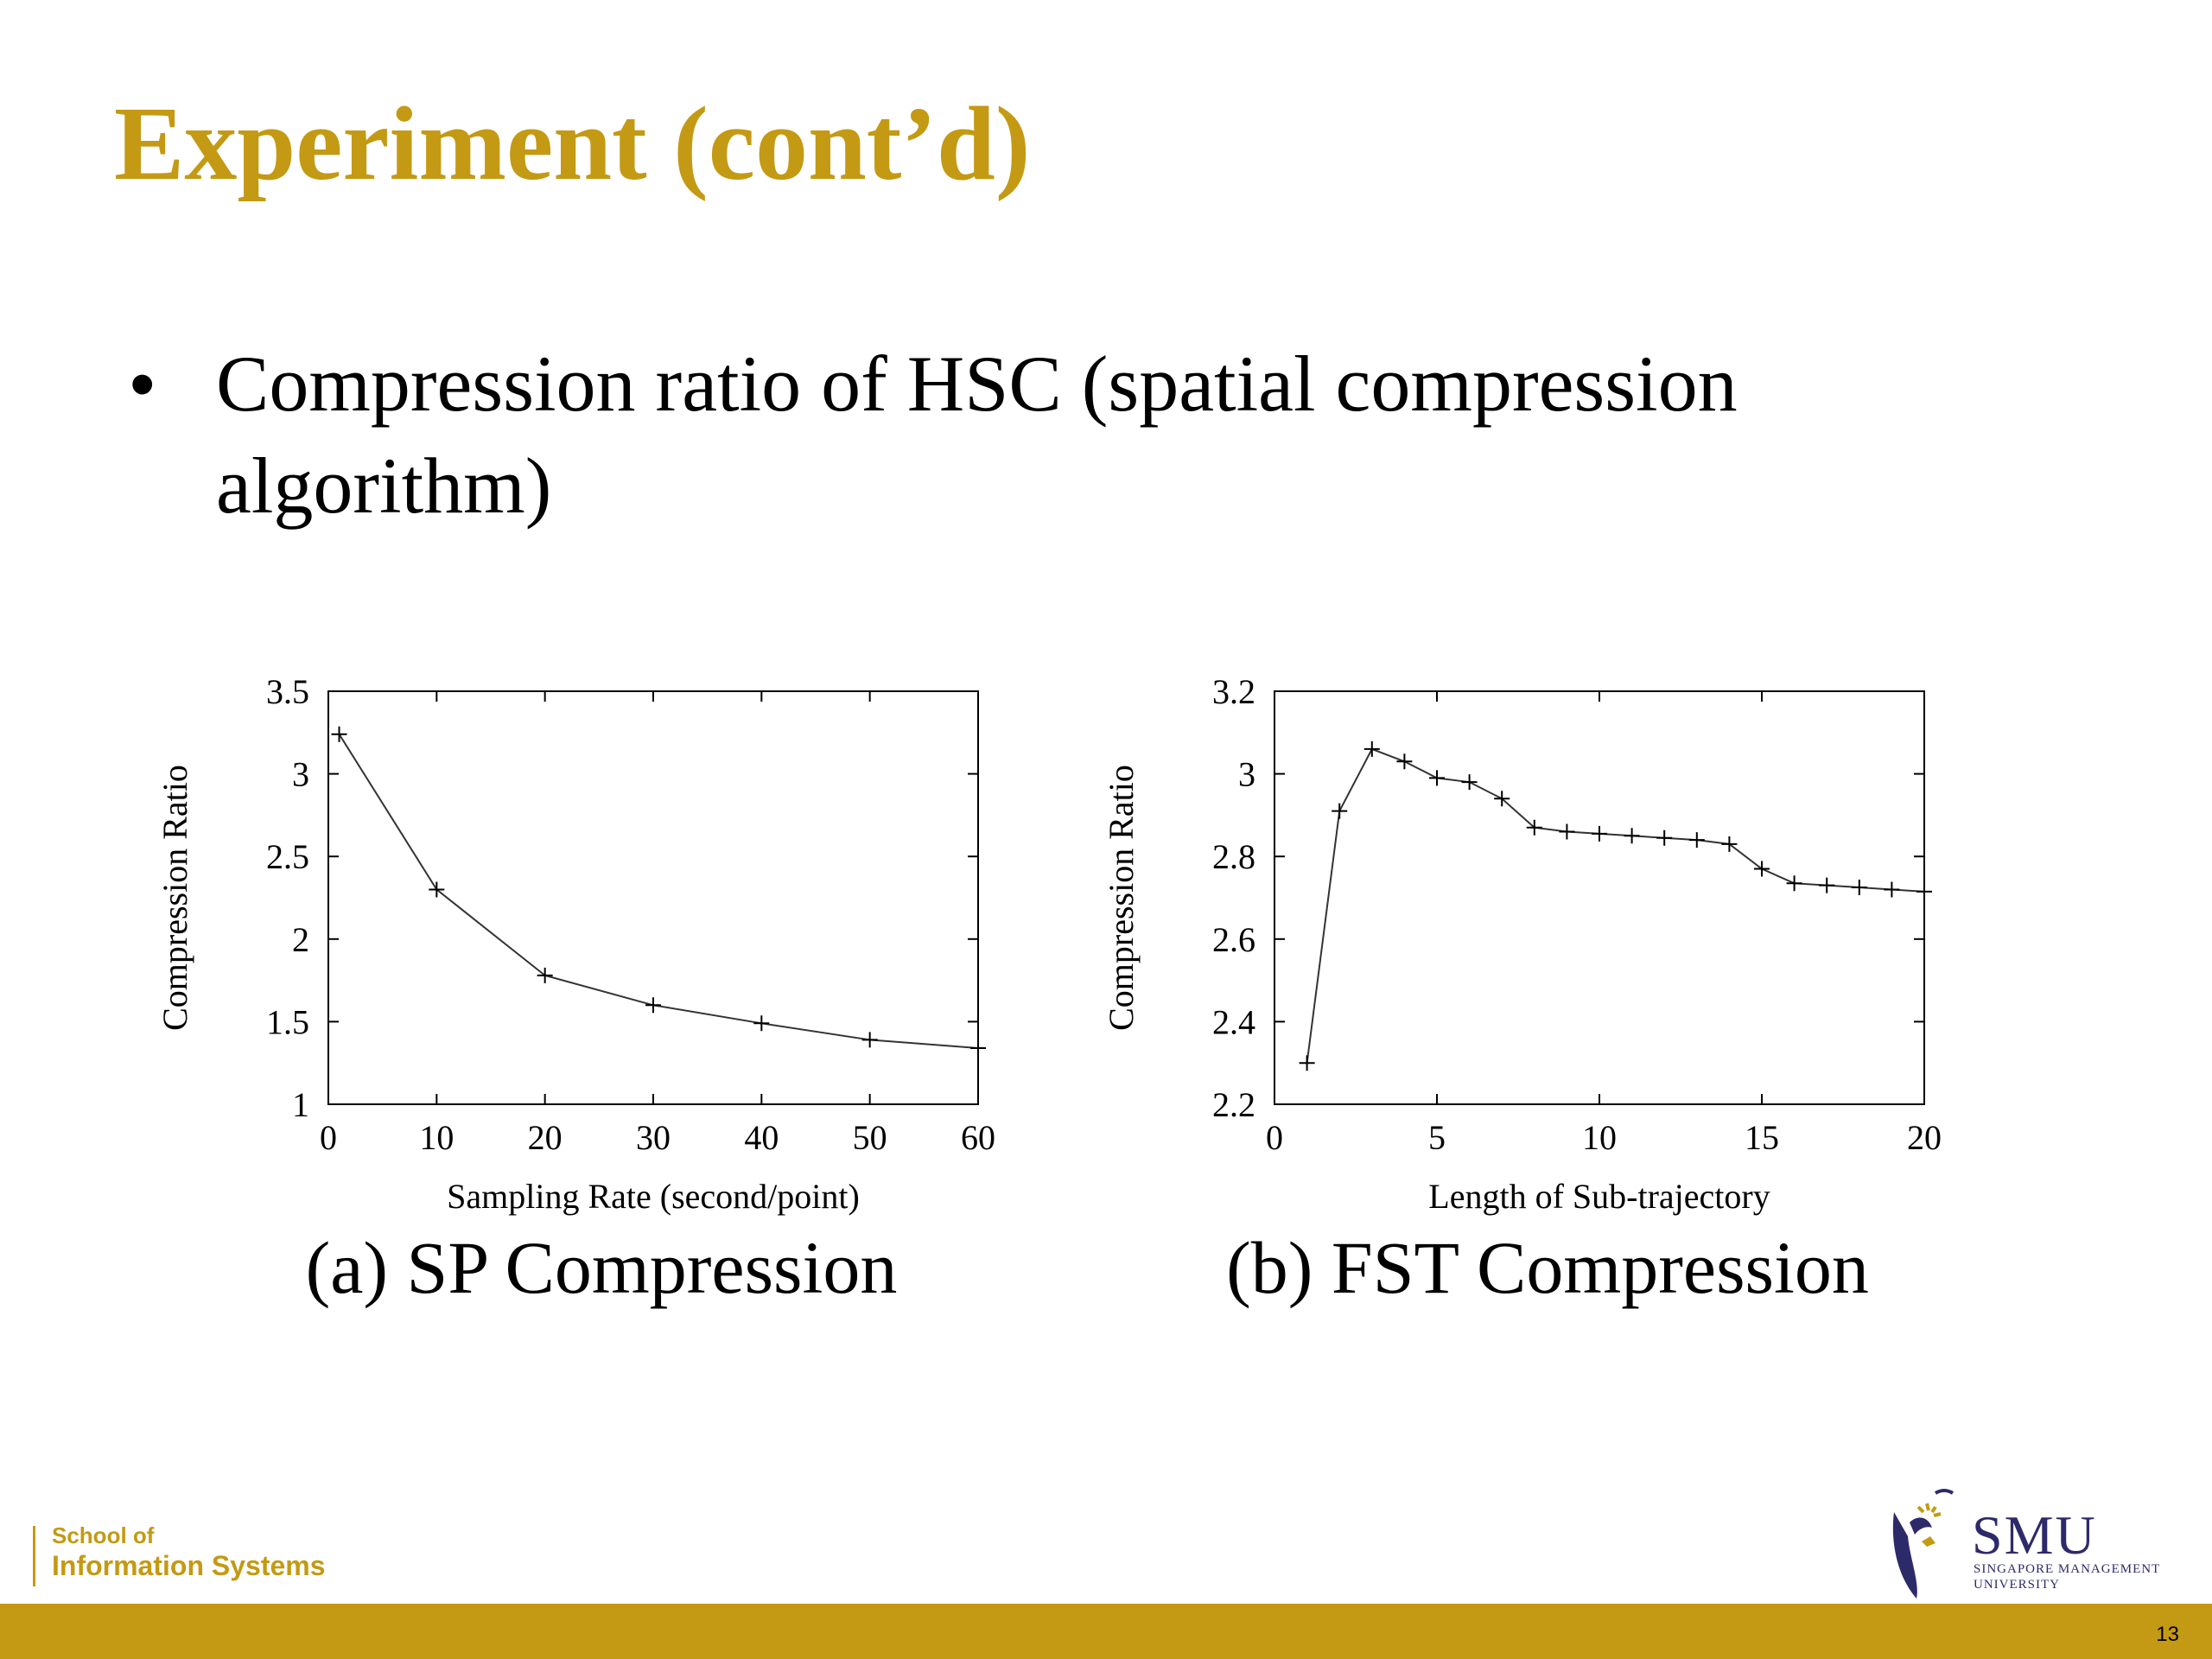  Describe the element at coordinates (870, 1137) in the screenshot. I see `x-tick-label: 50` at that location.